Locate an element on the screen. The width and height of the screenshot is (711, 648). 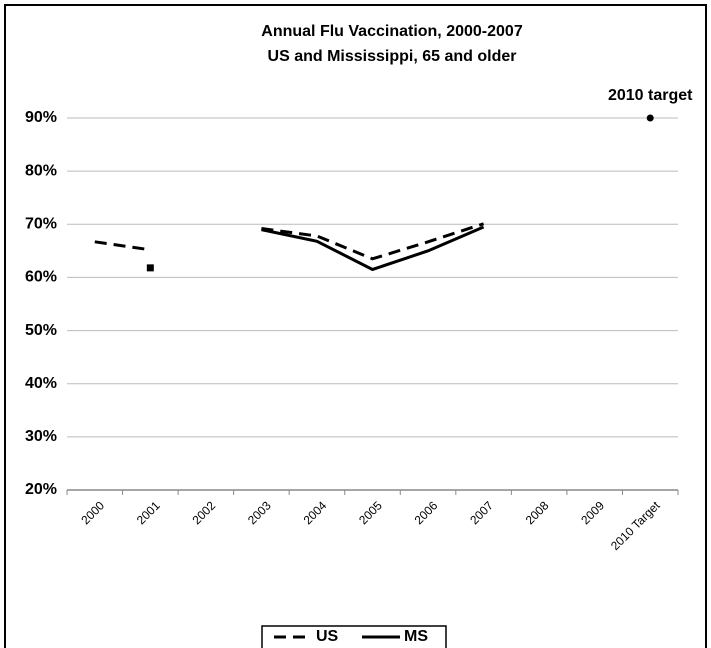
legend-box is located at coordinates (354, 636).